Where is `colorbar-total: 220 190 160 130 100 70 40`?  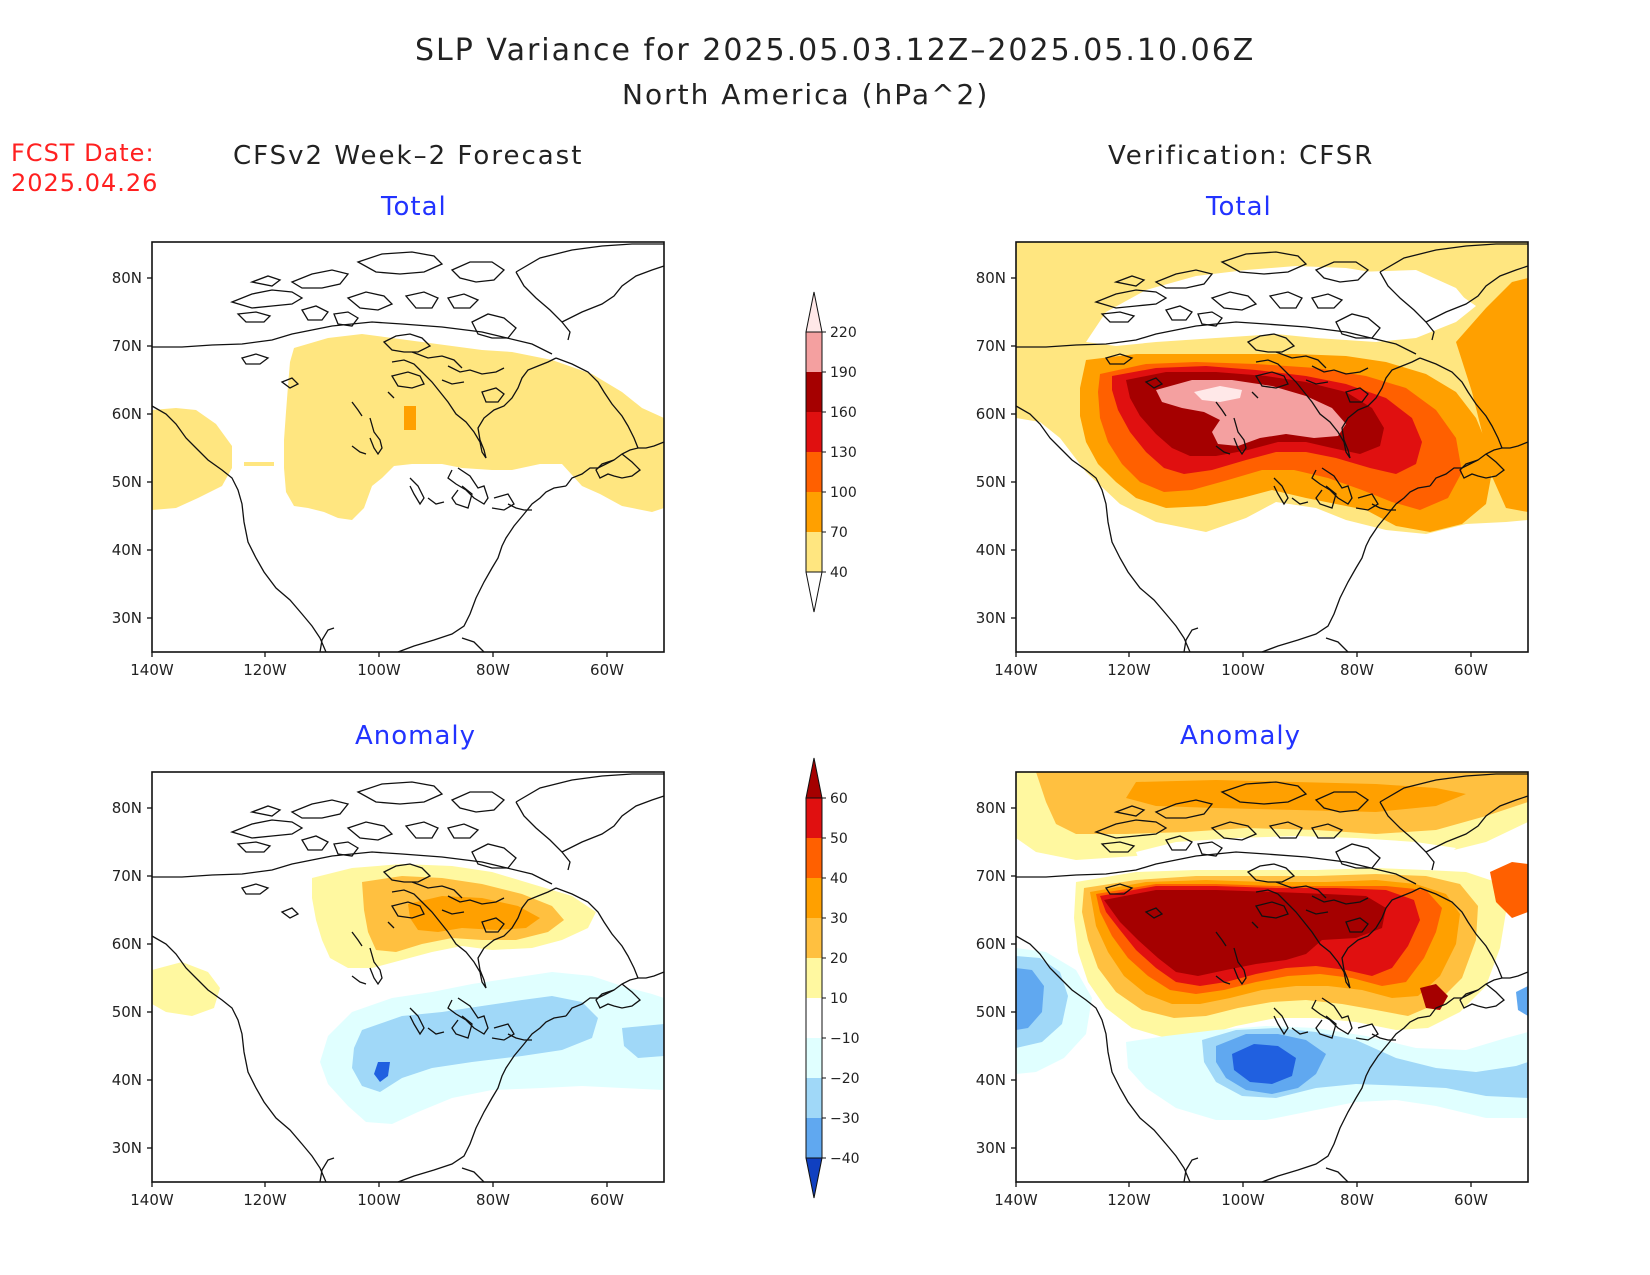
colorbar-total: 220 190 160 130 100 70 40 is located at coordinates (831, 452).